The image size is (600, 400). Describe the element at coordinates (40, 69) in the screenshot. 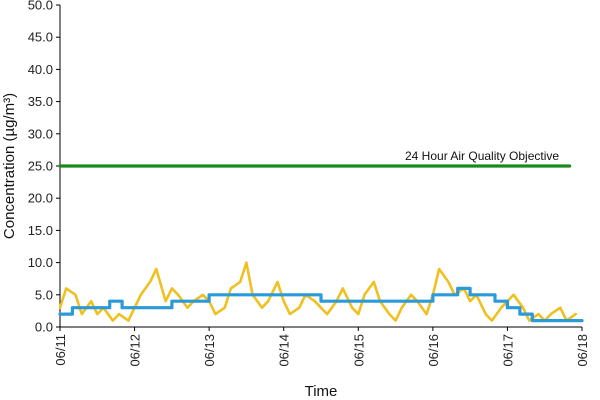

I see `y-tick-label: 40.0` at that location.